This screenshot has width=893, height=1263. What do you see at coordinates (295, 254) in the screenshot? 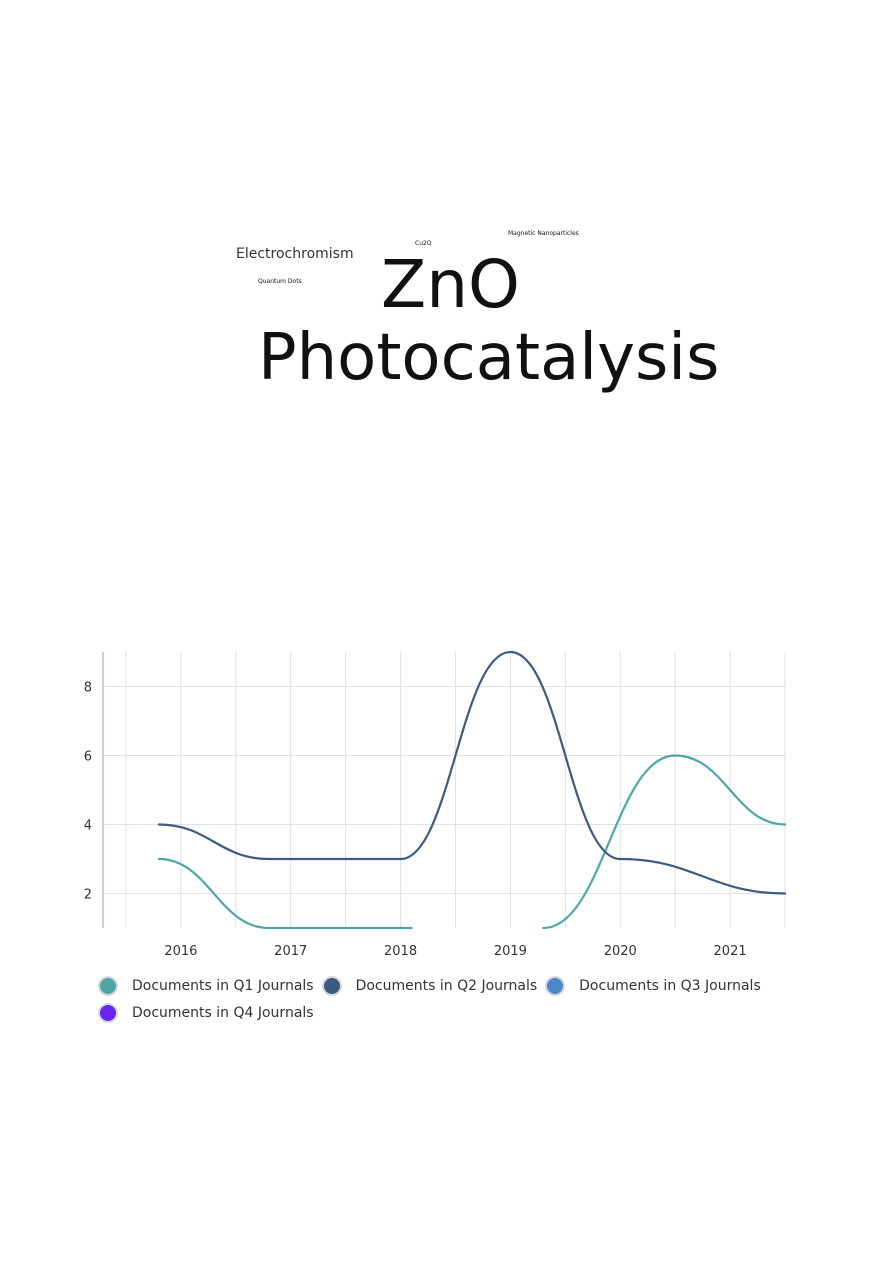
I see `word-electrochromism: Electrochromism` at bounding box center [295, 254].